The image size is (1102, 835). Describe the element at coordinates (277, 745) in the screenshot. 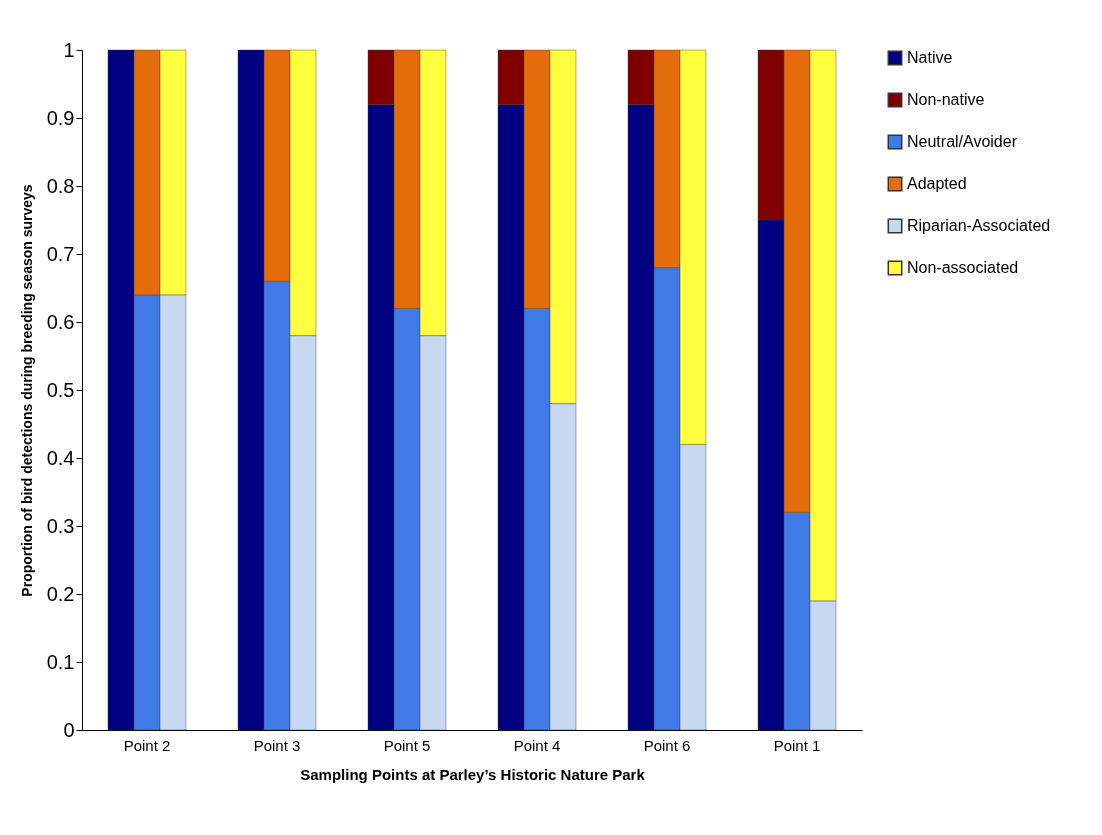

I see `x-tick-label: Point 3` at that location.